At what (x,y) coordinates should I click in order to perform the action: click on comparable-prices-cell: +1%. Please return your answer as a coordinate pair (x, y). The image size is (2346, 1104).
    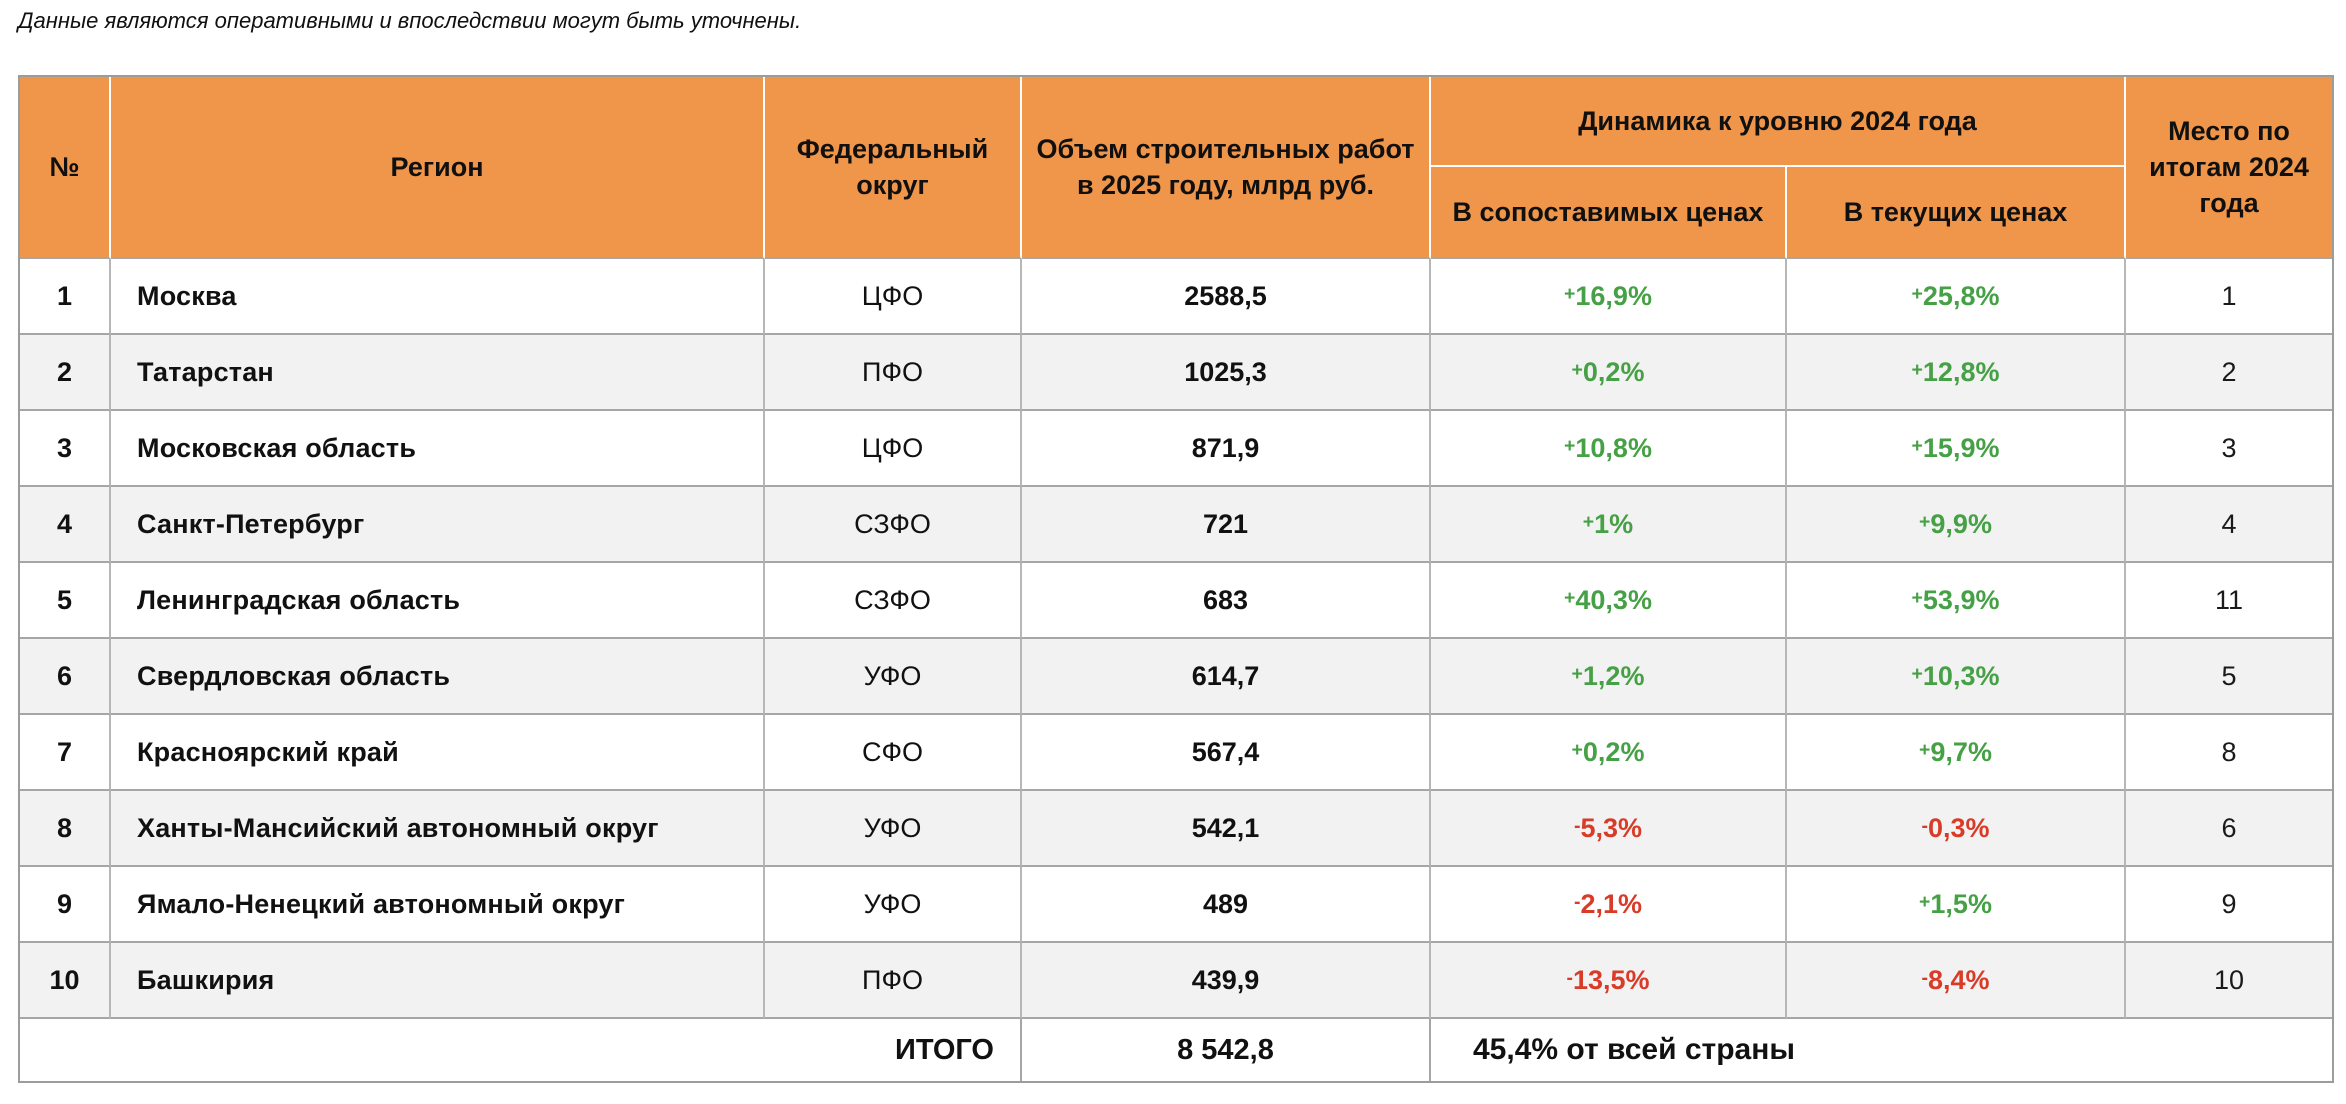
    Looking at the image, I should click on (1609, 525).